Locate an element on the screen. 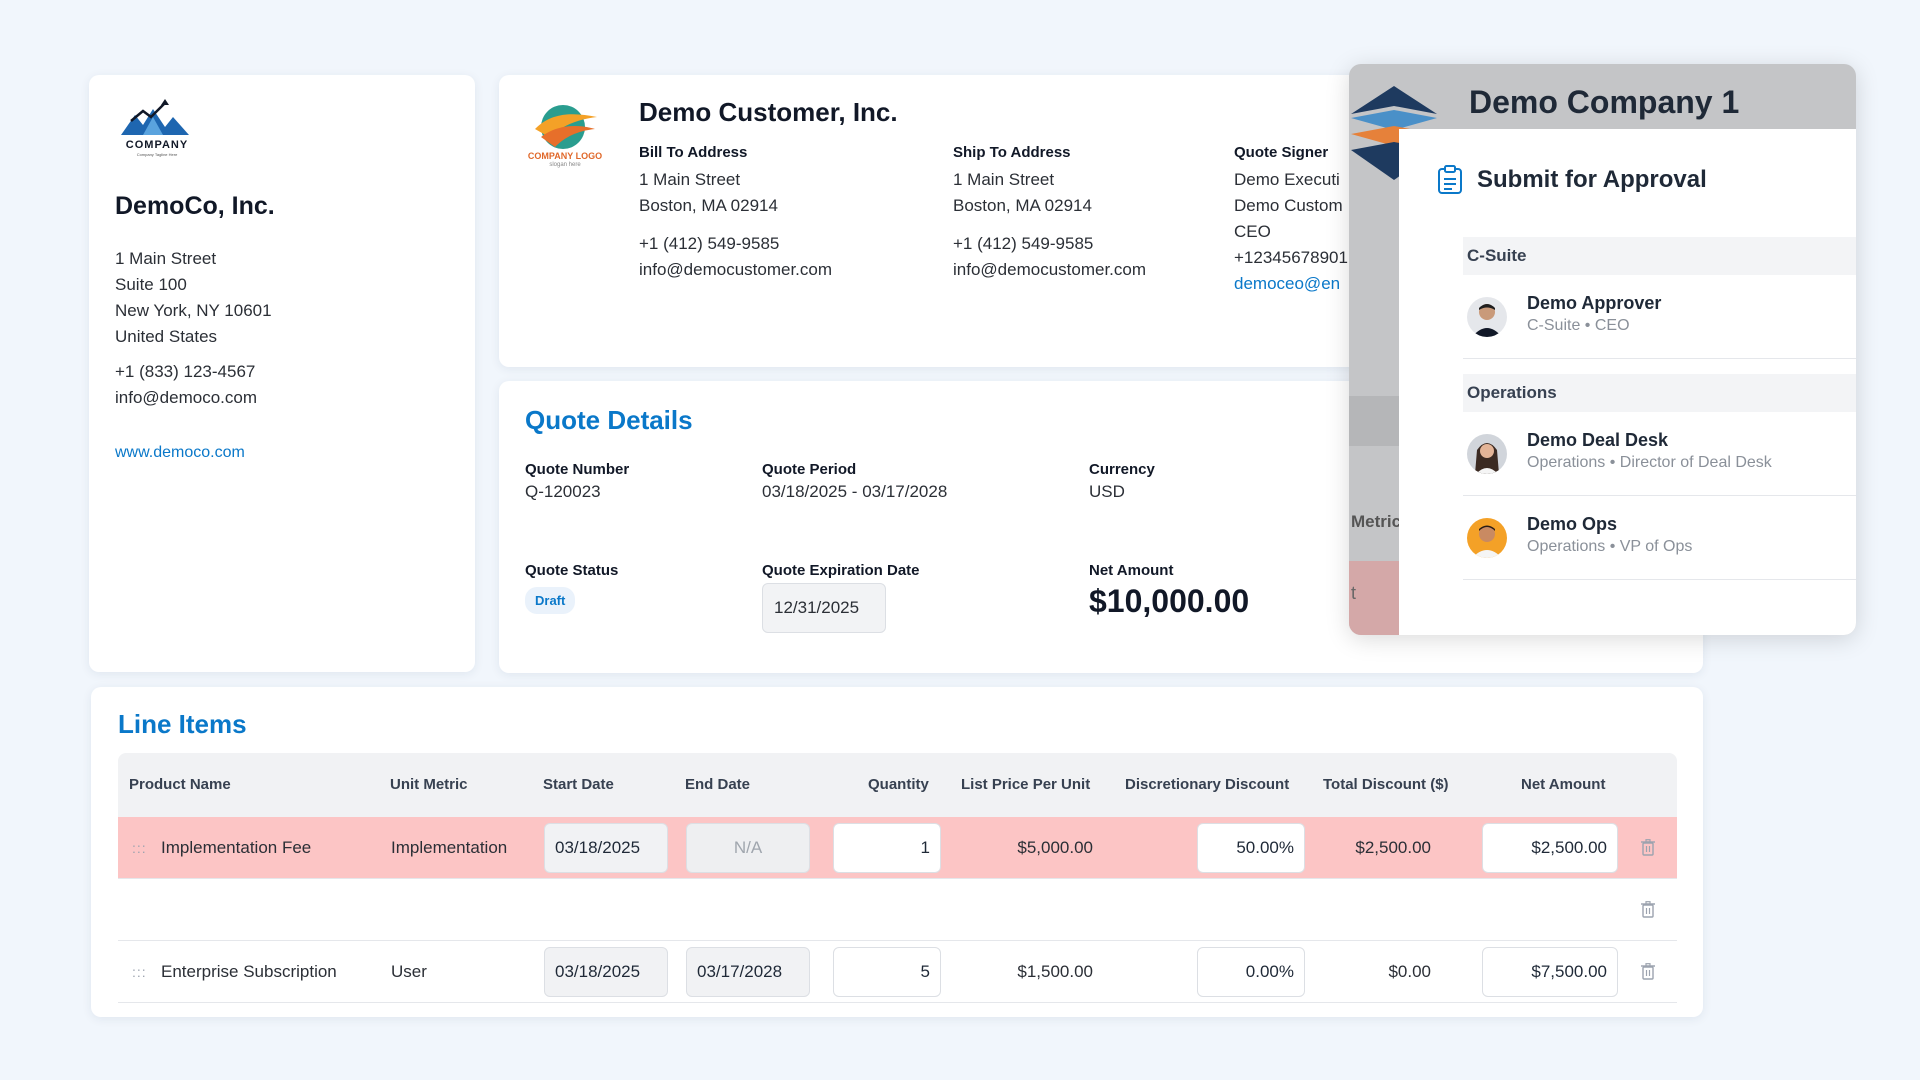  company-name: DemoCo, Inc. is located at coordinates (195, 206).